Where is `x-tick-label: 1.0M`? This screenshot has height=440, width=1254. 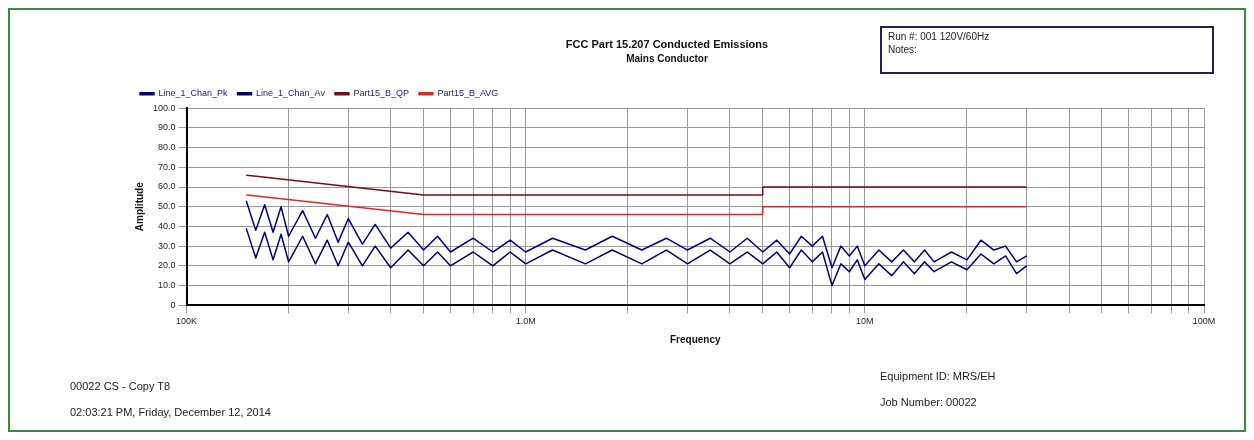 x-tick-label: 1.0M is located at coordinates (525, 321).